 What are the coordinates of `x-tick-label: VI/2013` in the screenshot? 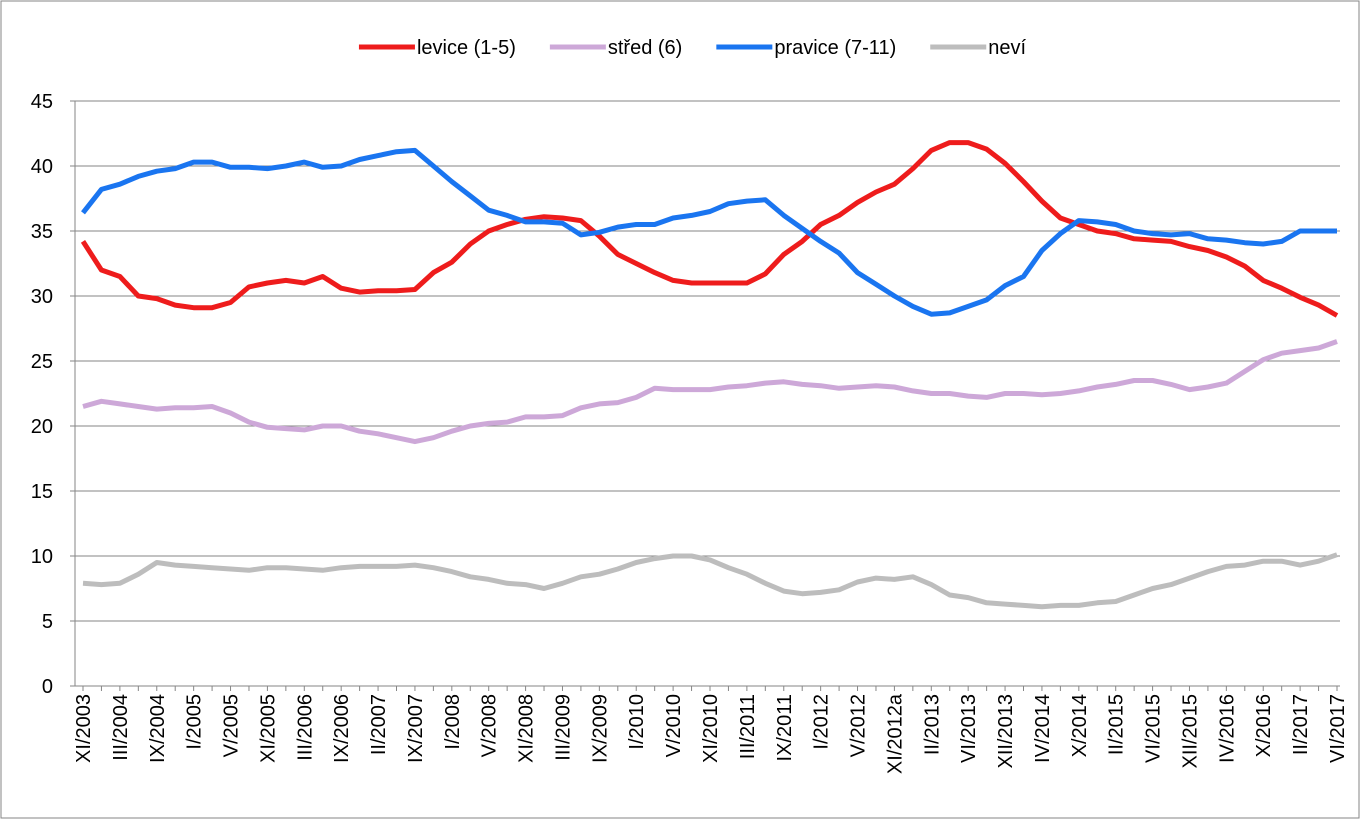 It's located at (969, 728).